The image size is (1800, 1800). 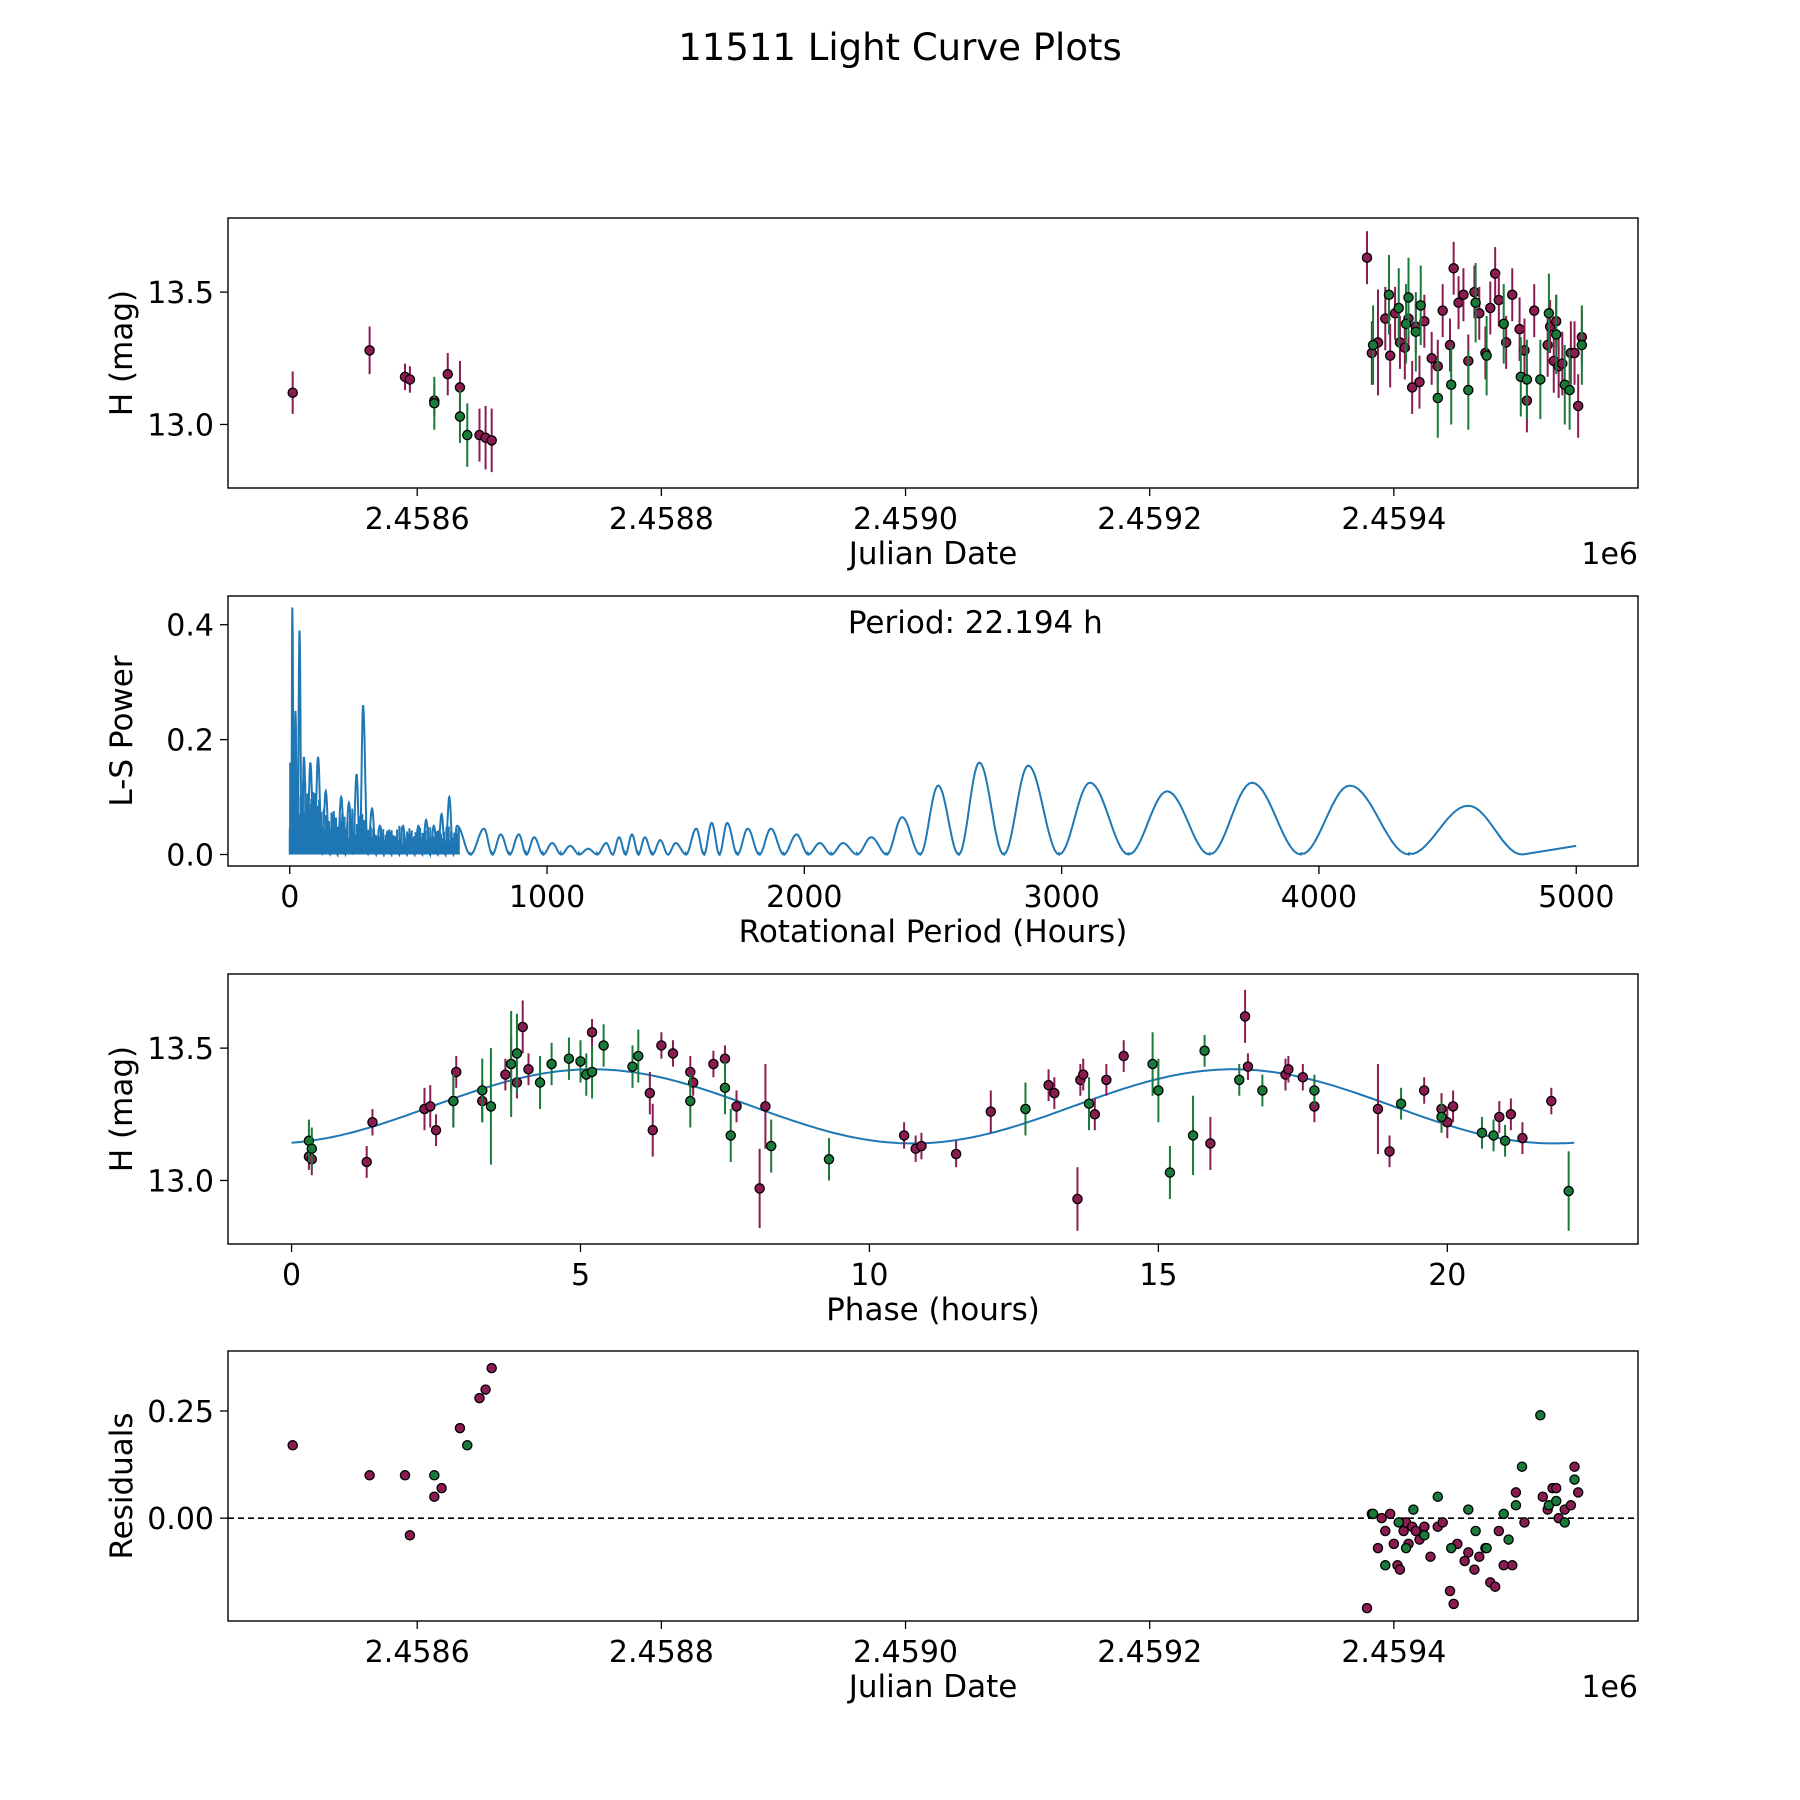 I want to click on x-tick-label: 5000, so click(x=1576, y=897).